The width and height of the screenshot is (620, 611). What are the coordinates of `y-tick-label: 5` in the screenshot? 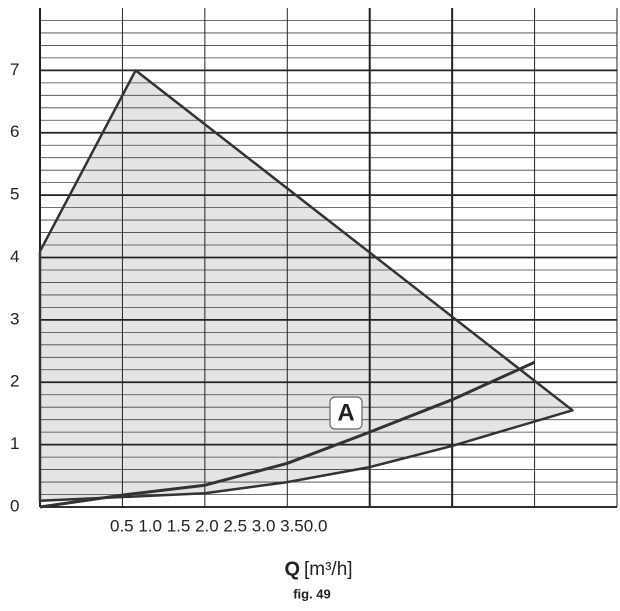 It's located at (14, 194).